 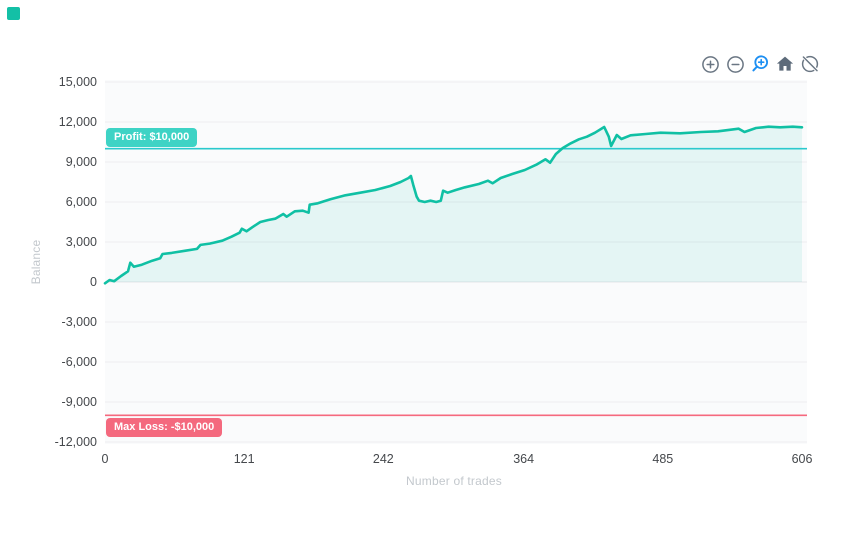 I want to click on x-tick-label: 485, so click(x=663, y=459).